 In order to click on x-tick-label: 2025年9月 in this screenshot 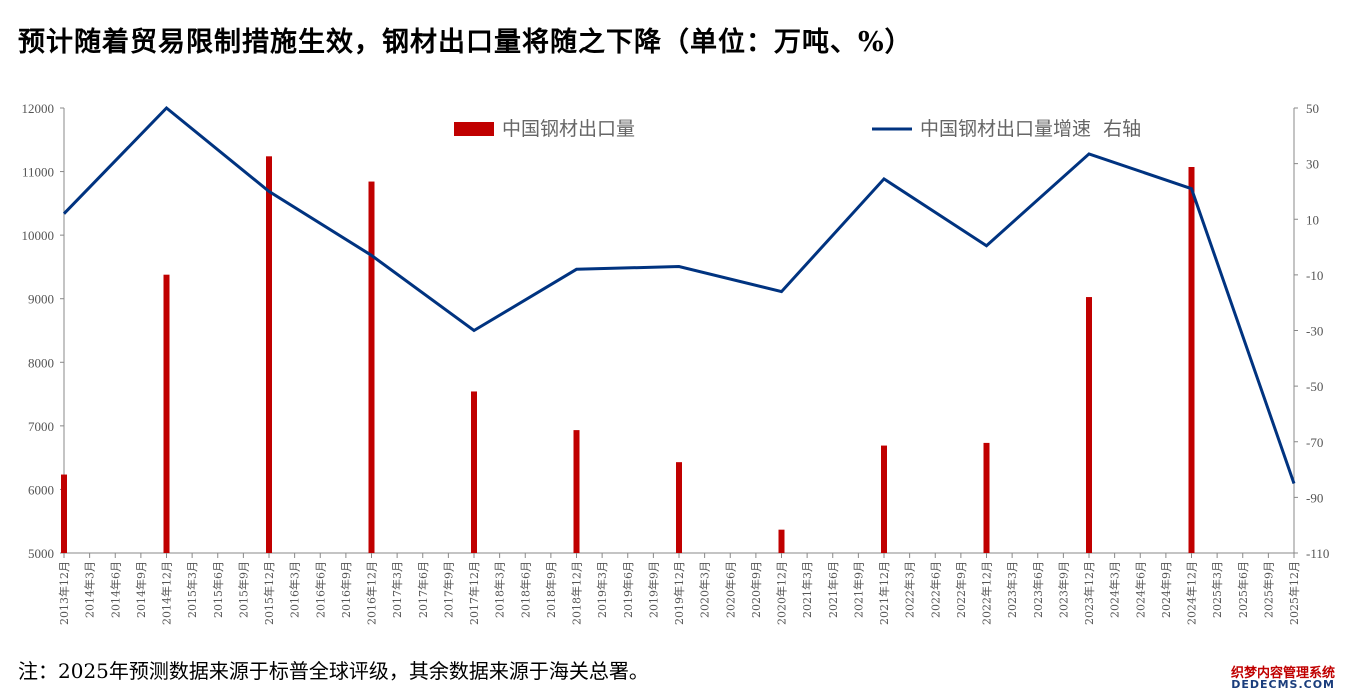, I will do `click(1268, 589)`.